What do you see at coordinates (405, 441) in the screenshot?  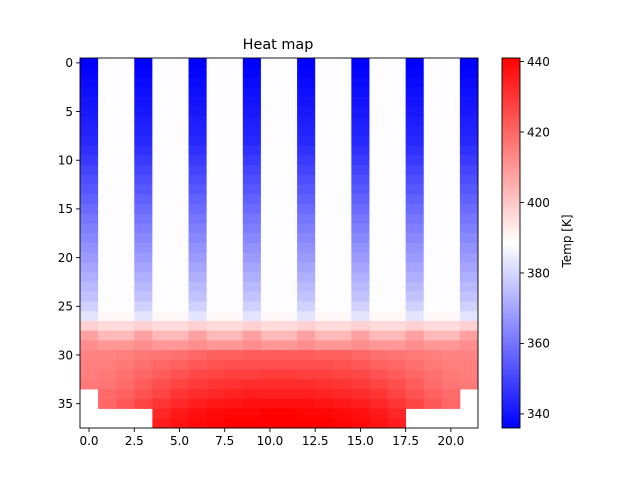 I see `x-tick-label: 17.5` at bounding box center [405, 441].